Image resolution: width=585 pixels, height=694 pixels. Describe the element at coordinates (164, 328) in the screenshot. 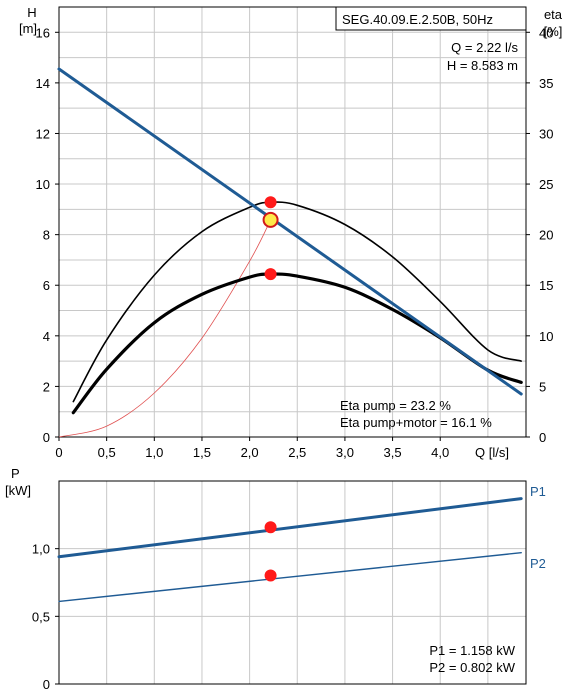

I see `system-curve` at that location.